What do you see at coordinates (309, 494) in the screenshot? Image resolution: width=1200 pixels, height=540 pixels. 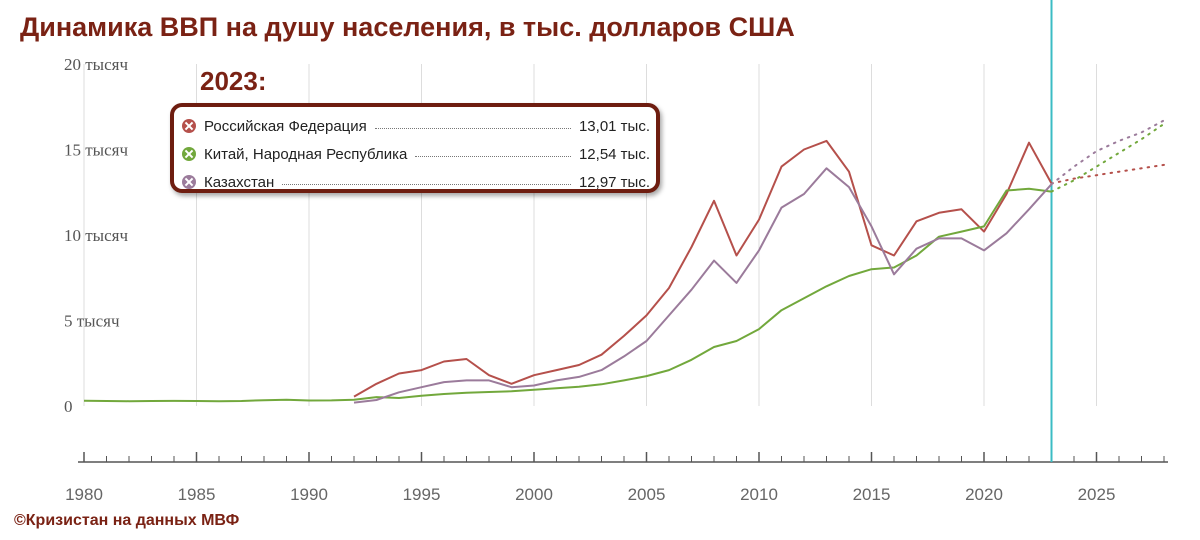 I see `x-tick-label: 1990` at bounding box center [309, 494].